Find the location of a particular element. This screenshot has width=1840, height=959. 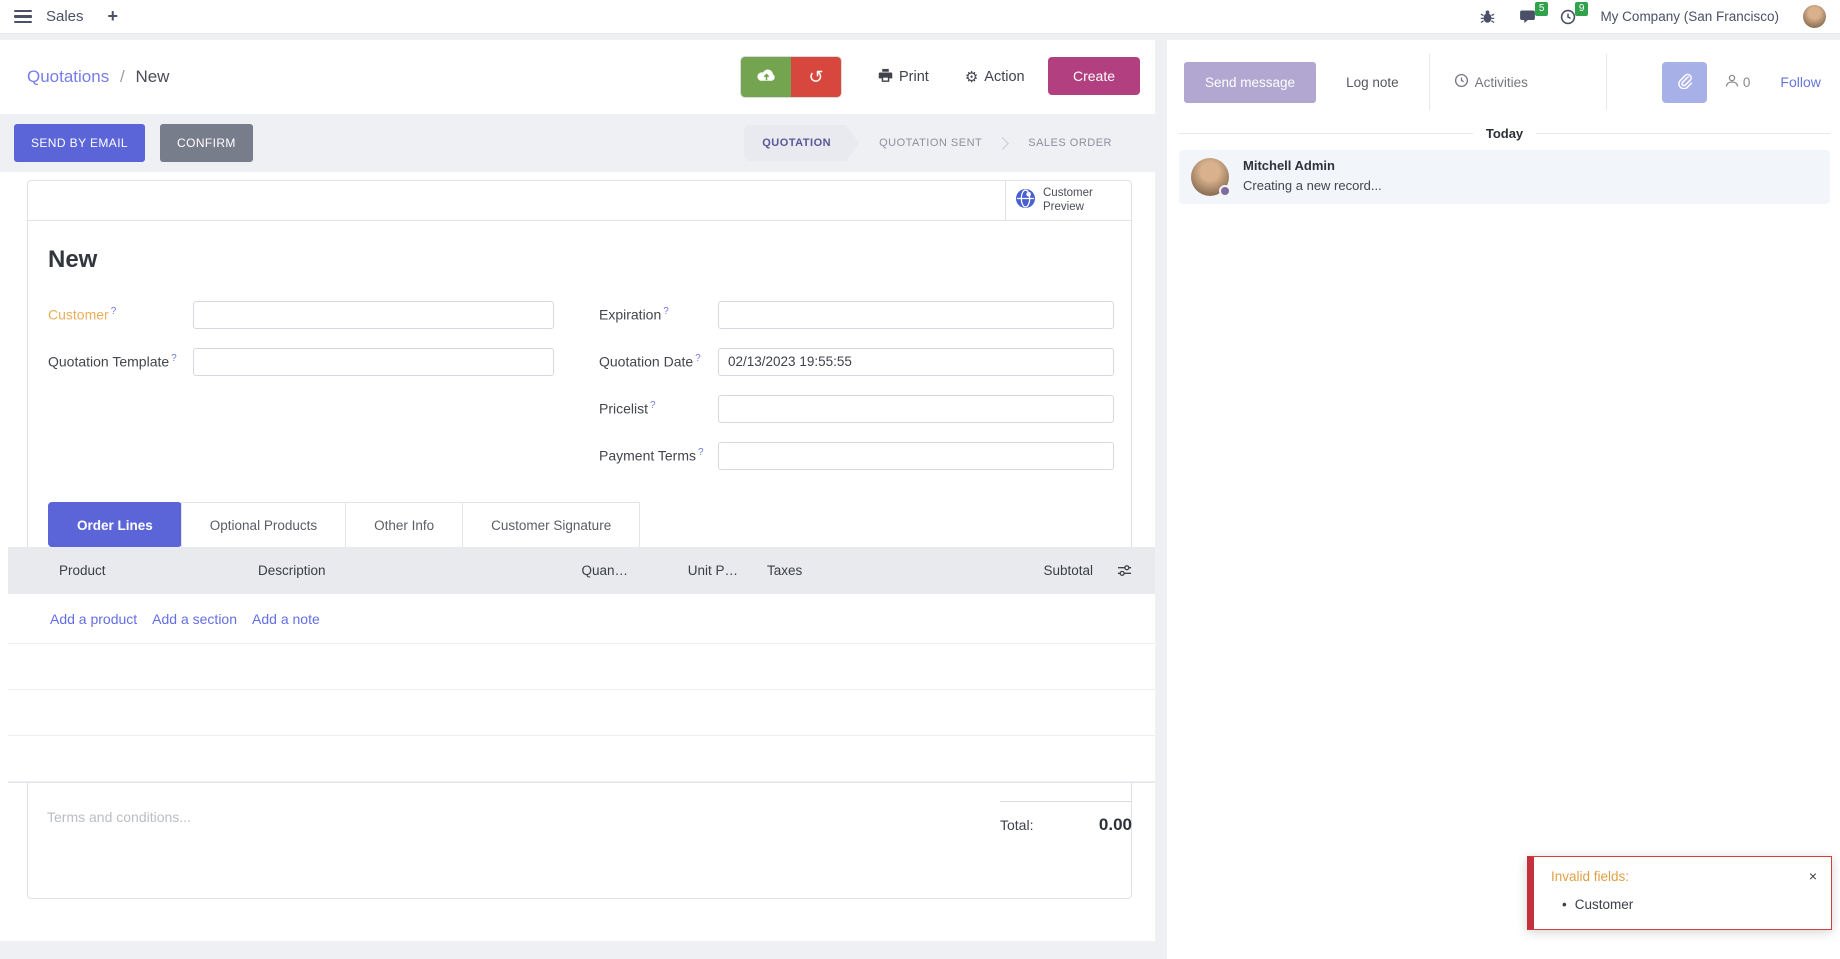

invalid-field-item: • Customer is located at coordinates (1598, 904).